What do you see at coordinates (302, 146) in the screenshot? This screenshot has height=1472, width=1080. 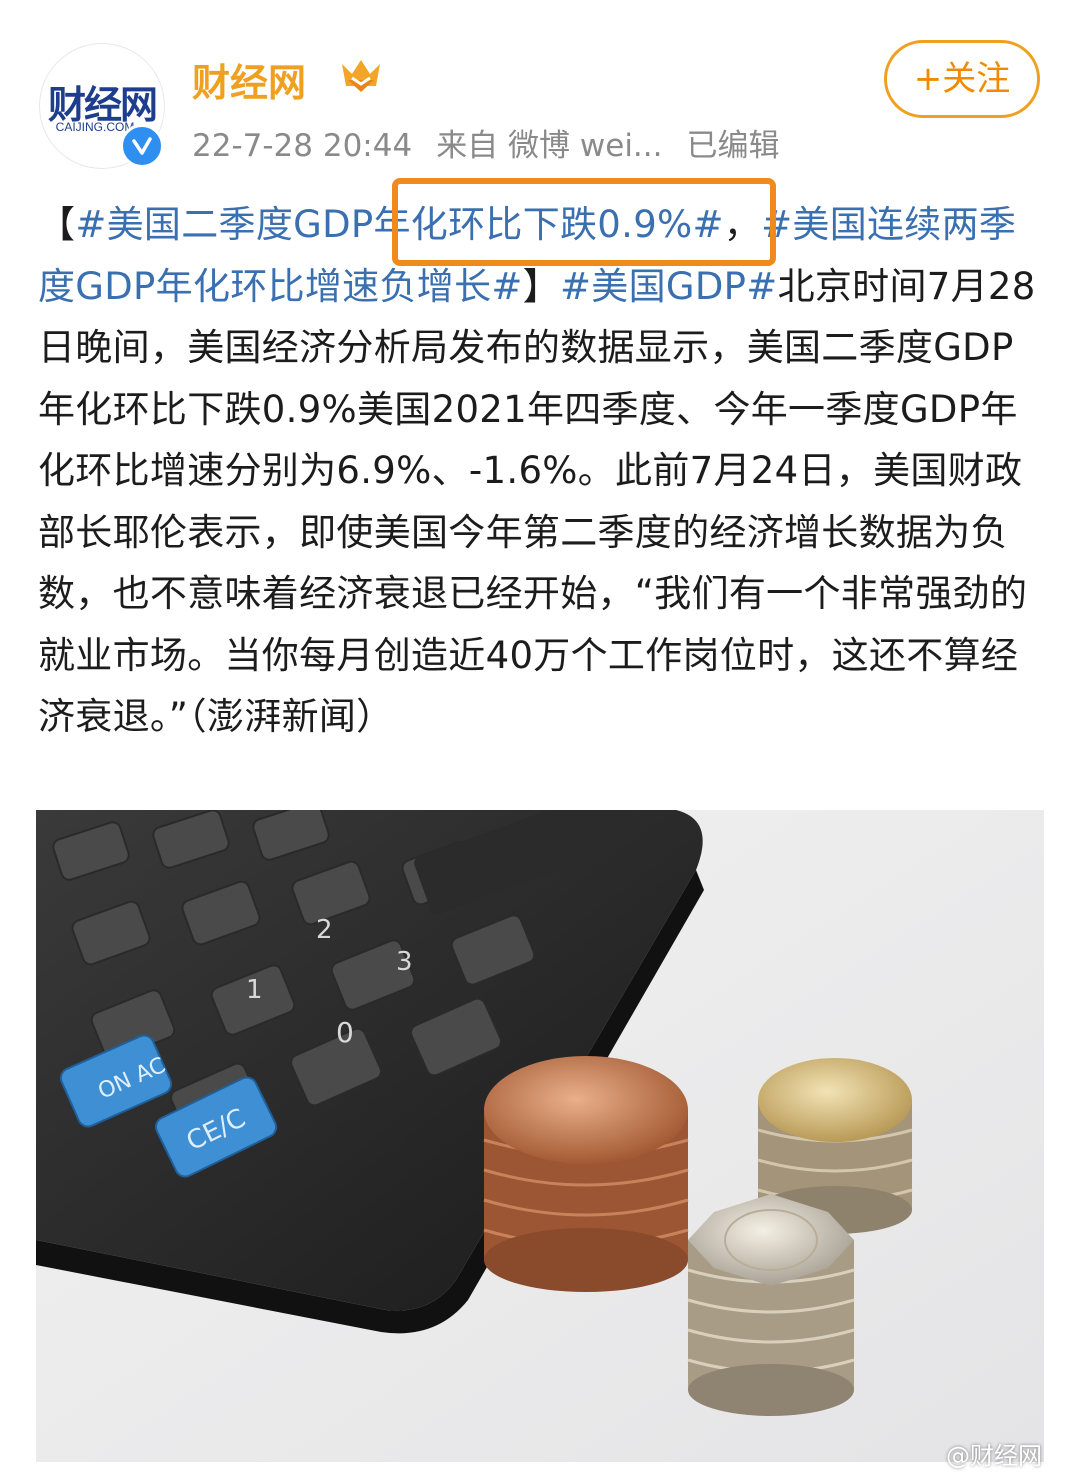 I see `timestamp: 22-7-28 20:44` at bounding box center [302, 146].